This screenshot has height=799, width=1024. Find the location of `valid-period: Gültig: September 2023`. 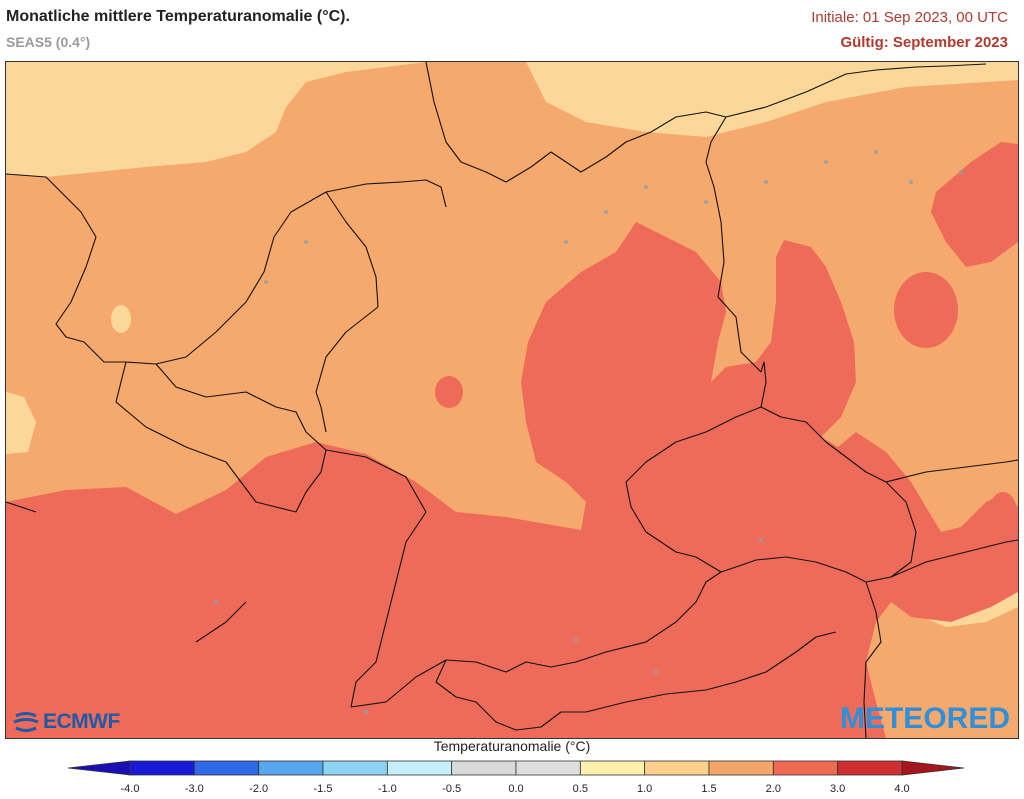

valid-period: Gültig: September 2023 is located at coordinates (924, 42).